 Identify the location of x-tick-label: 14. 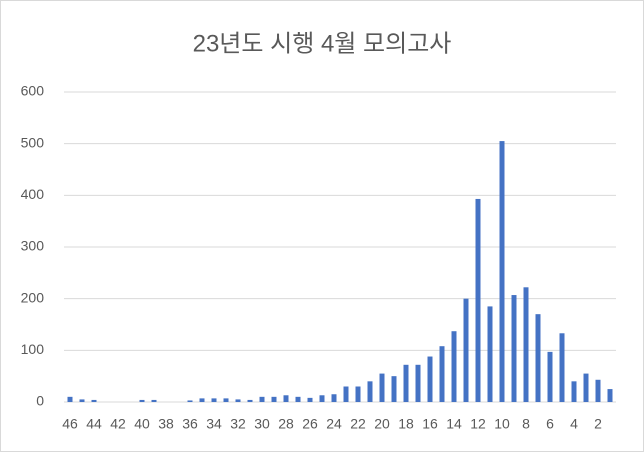
(454, 424).